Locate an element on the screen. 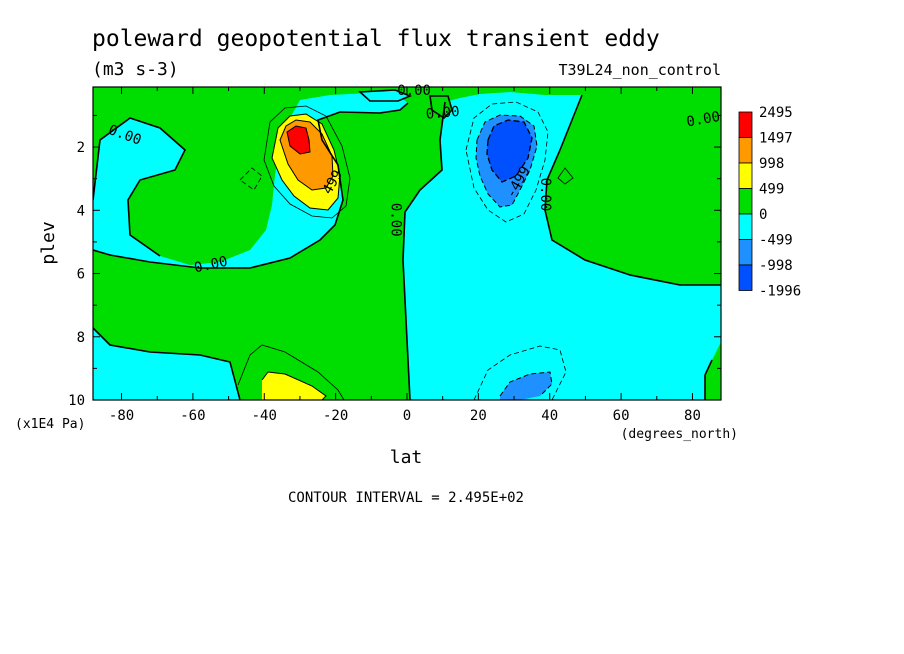  dataset-label: T39L24_non_control is located at coordinates (639, 70).